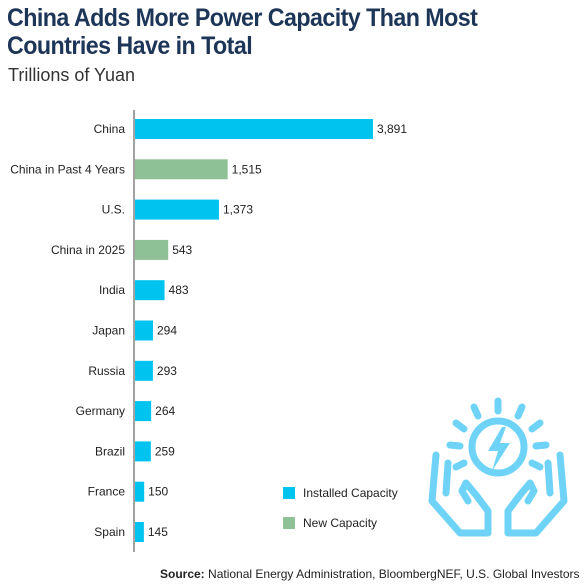  I want to click on legend-swatch-new, so click(289, 523).